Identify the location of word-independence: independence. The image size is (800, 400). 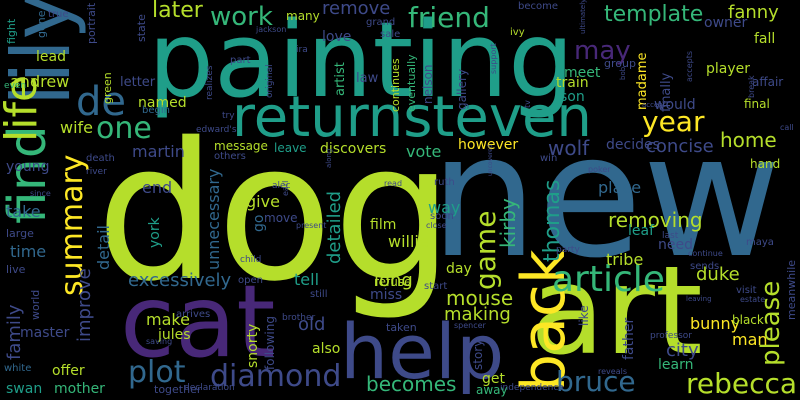
(532, 388).